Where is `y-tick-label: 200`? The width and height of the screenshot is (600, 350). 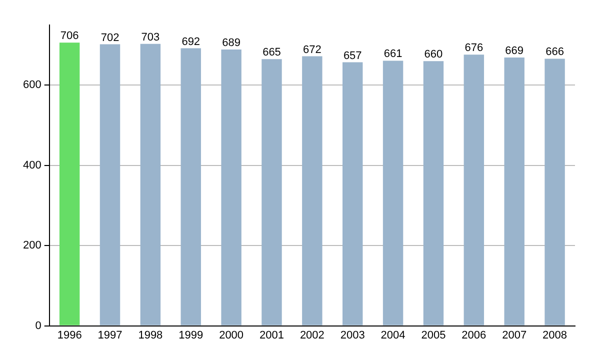
y-tick-label: 200 is located at coordinates (32, 246).